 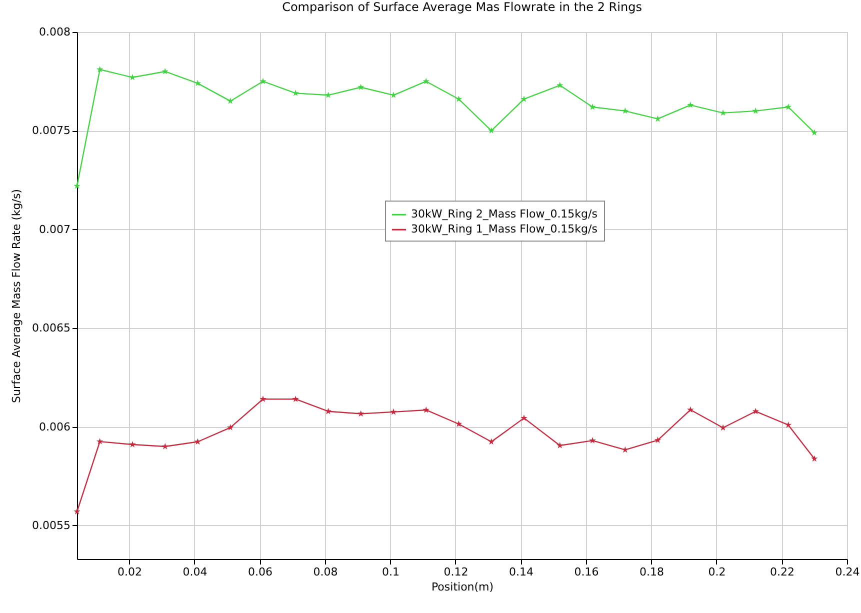 What do you see at coordinates (54, 427) in the screenshot?
I see `y-tick-label: 0.006` at bounding box center [54, 427].